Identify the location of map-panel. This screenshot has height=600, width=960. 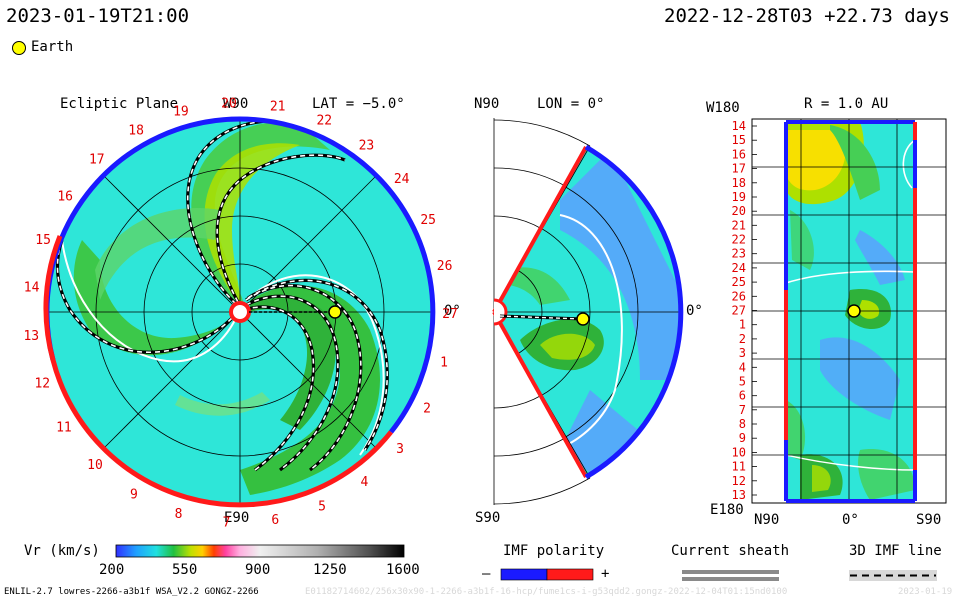
(849, 311).